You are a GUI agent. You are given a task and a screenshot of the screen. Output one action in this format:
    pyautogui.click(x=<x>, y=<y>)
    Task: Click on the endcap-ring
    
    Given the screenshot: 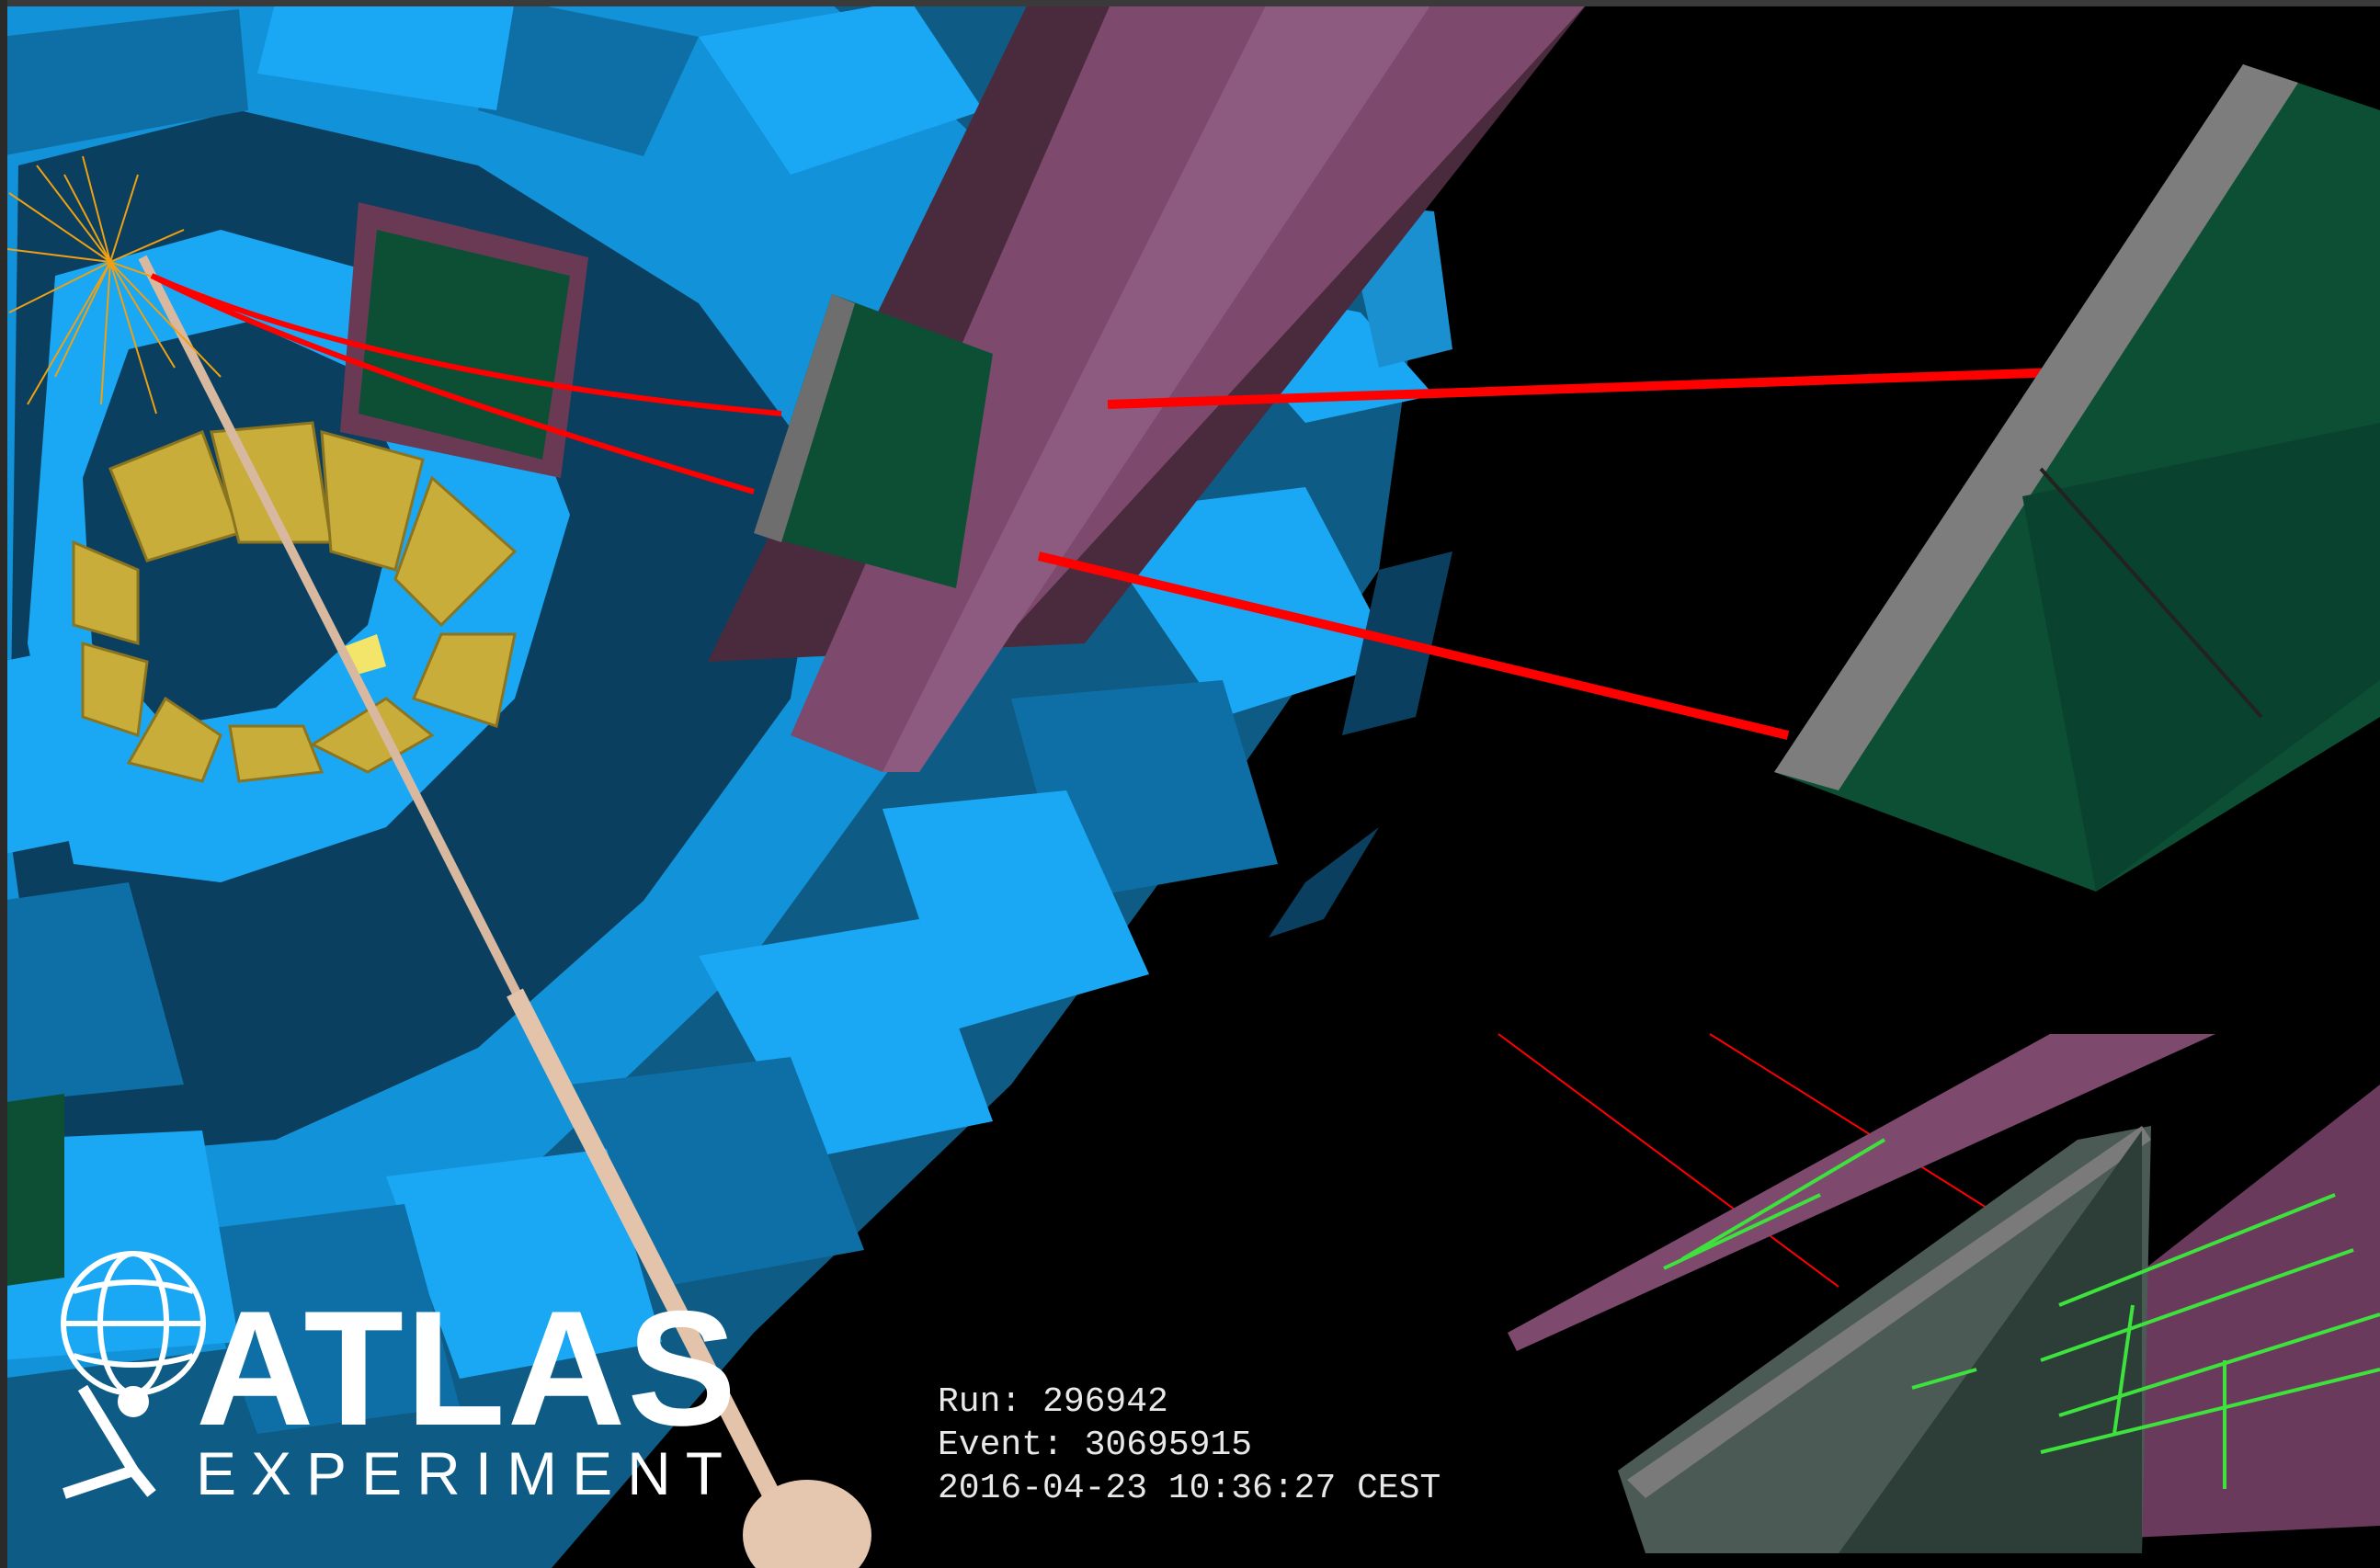 What is the action you would take?
    pyautogui.click(x=295, y=602)
    